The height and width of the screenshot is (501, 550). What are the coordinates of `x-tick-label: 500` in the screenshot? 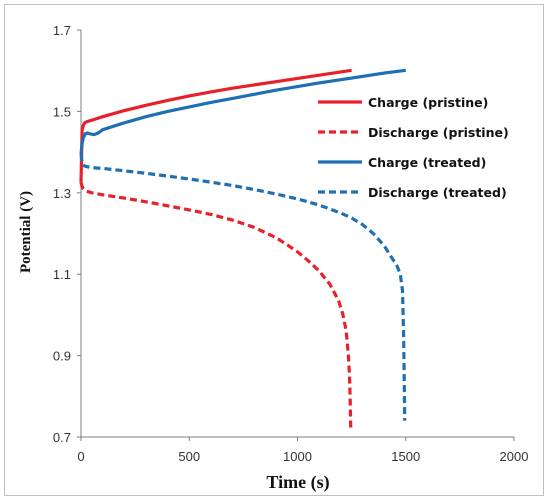 It's located at (189, 456).